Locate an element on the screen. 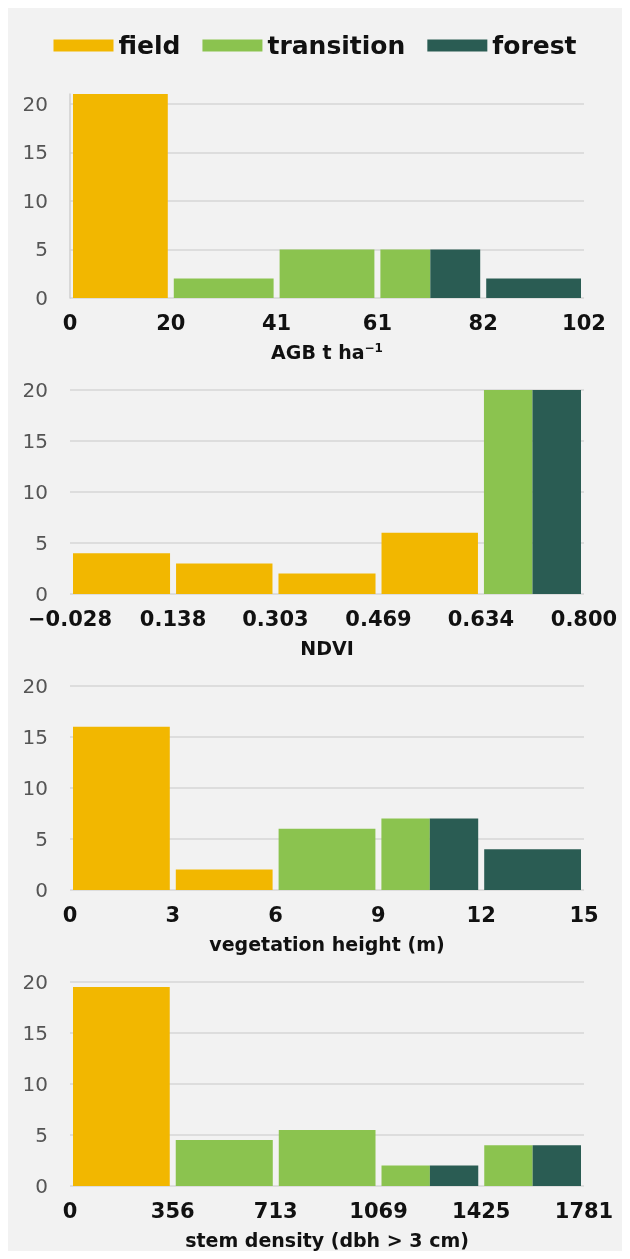  x-tick-label: 61 is located at coordinates (377, 322).